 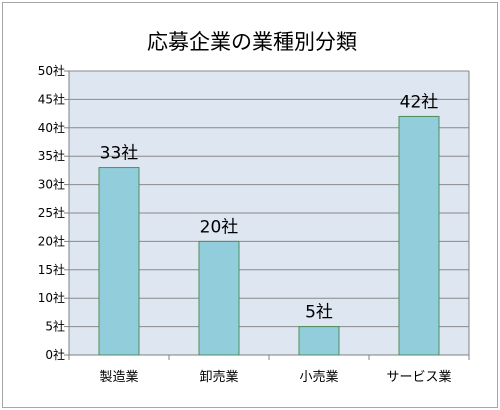 What do you see at coordinates (119, 154) in the screenshot?
I see `data-label: 33社` at bounding box center [119, 154].